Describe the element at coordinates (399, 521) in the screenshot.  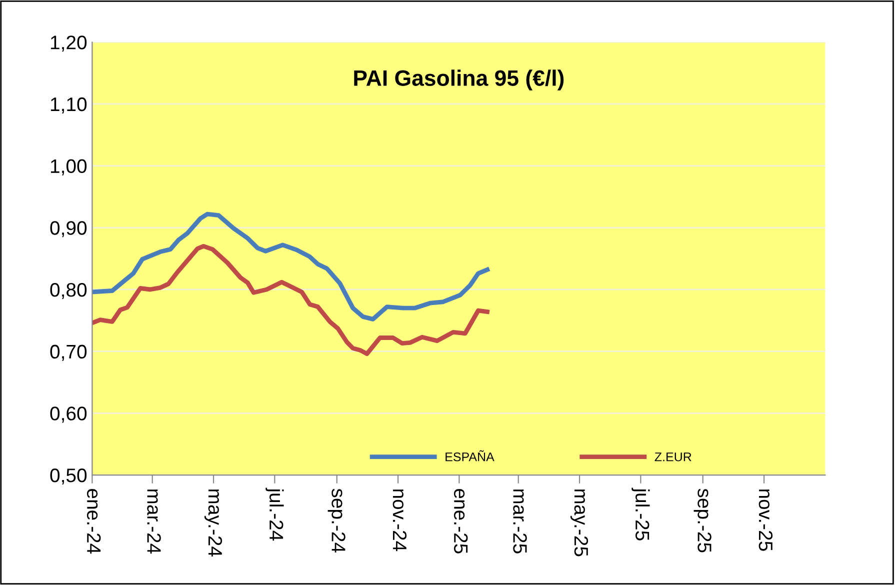
I see `x-tick-label: nov.-24` at that location.